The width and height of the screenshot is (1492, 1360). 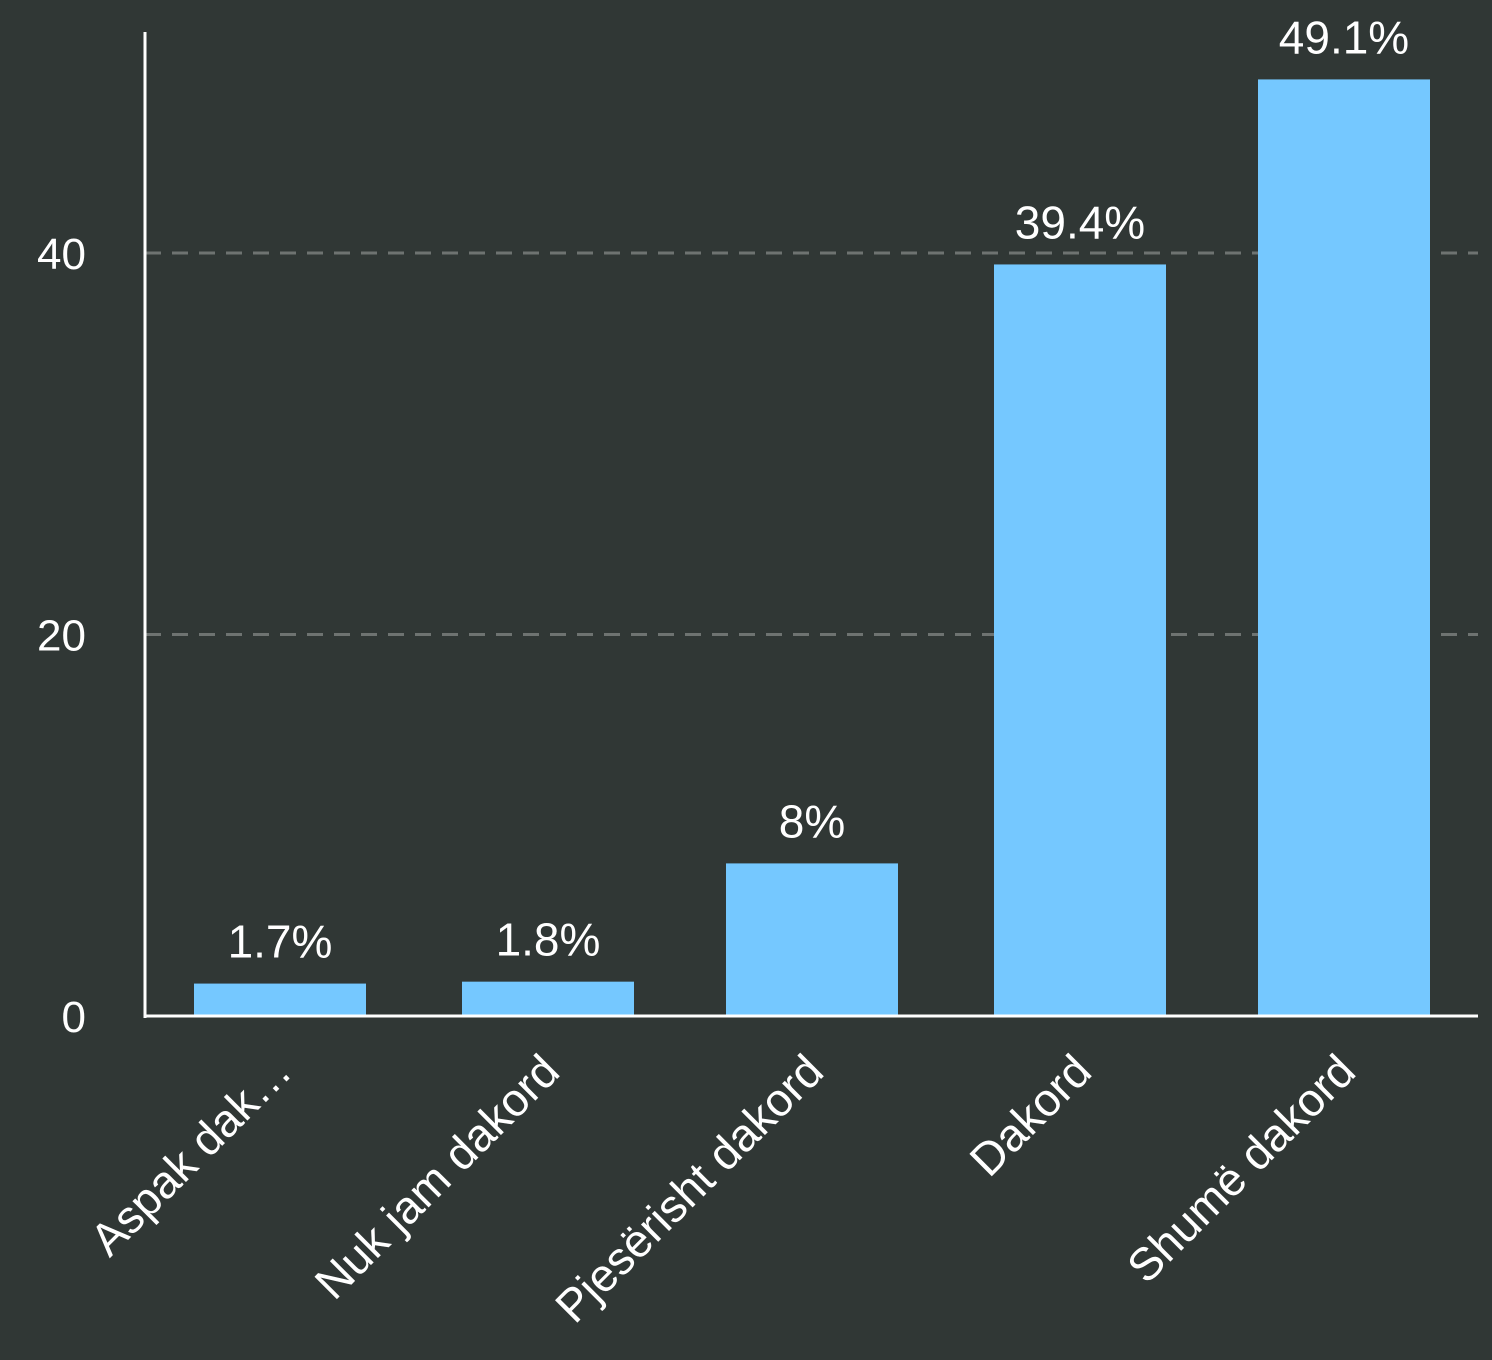 I want to click on data-label-3: 8%, so click(x=812, y=821).